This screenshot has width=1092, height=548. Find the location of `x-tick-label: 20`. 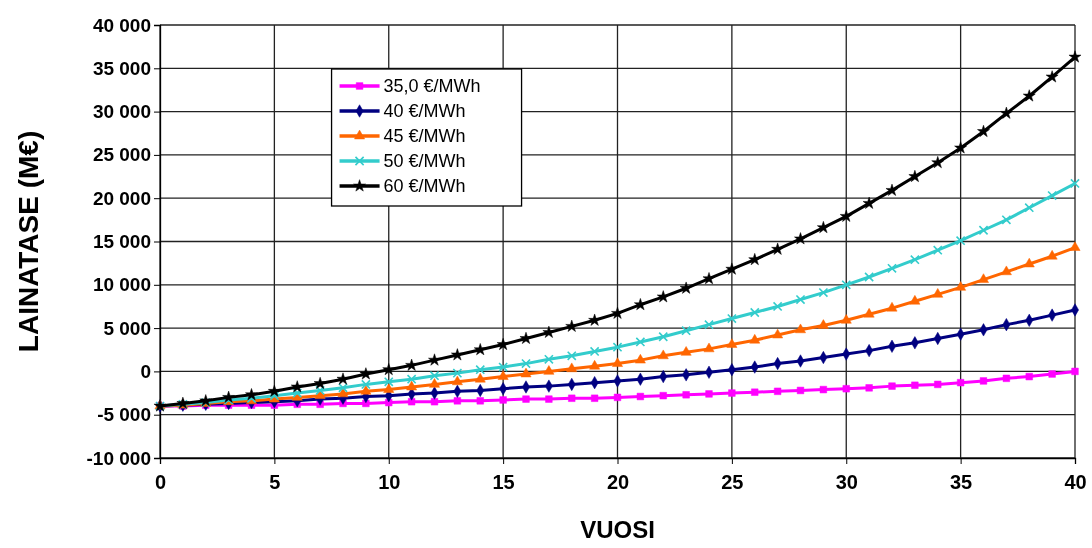

x-tick-label: 20 is located at coordinates (618, 482).